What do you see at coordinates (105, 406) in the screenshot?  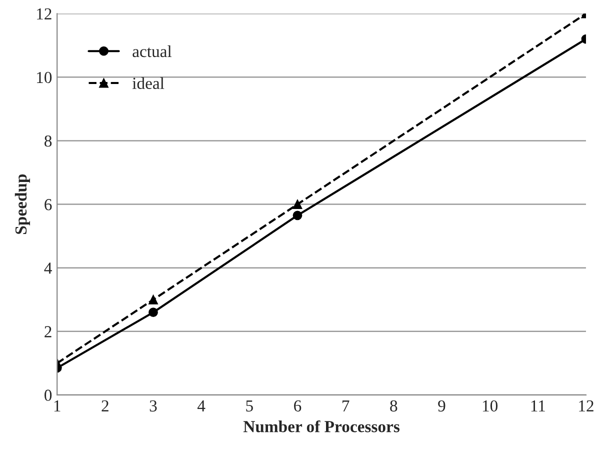 I see `x-tick-label: 2` at bounding box center [105, 406].